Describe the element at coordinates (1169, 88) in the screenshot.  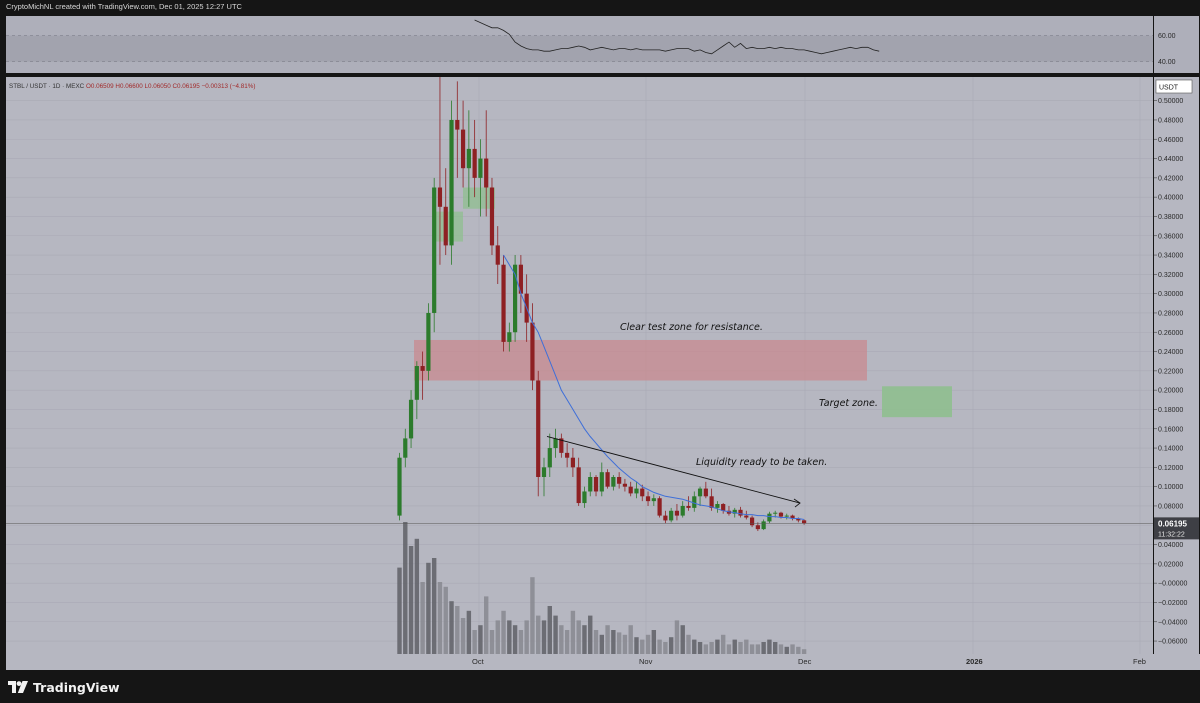
I see `currency-label: USDT` at that location.